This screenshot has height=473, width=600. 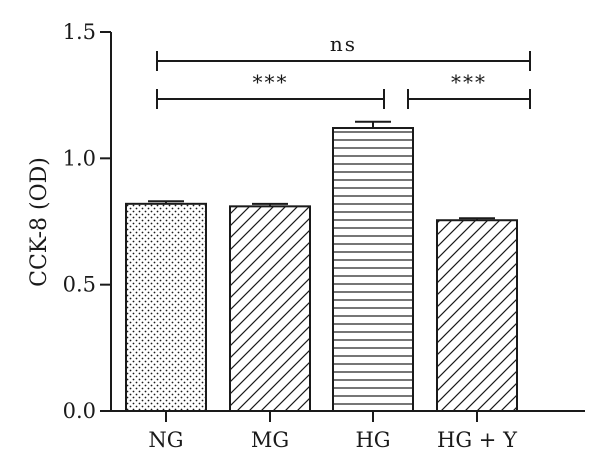 I want to click on x-tick-label: NG, so click(x=165, y=440).